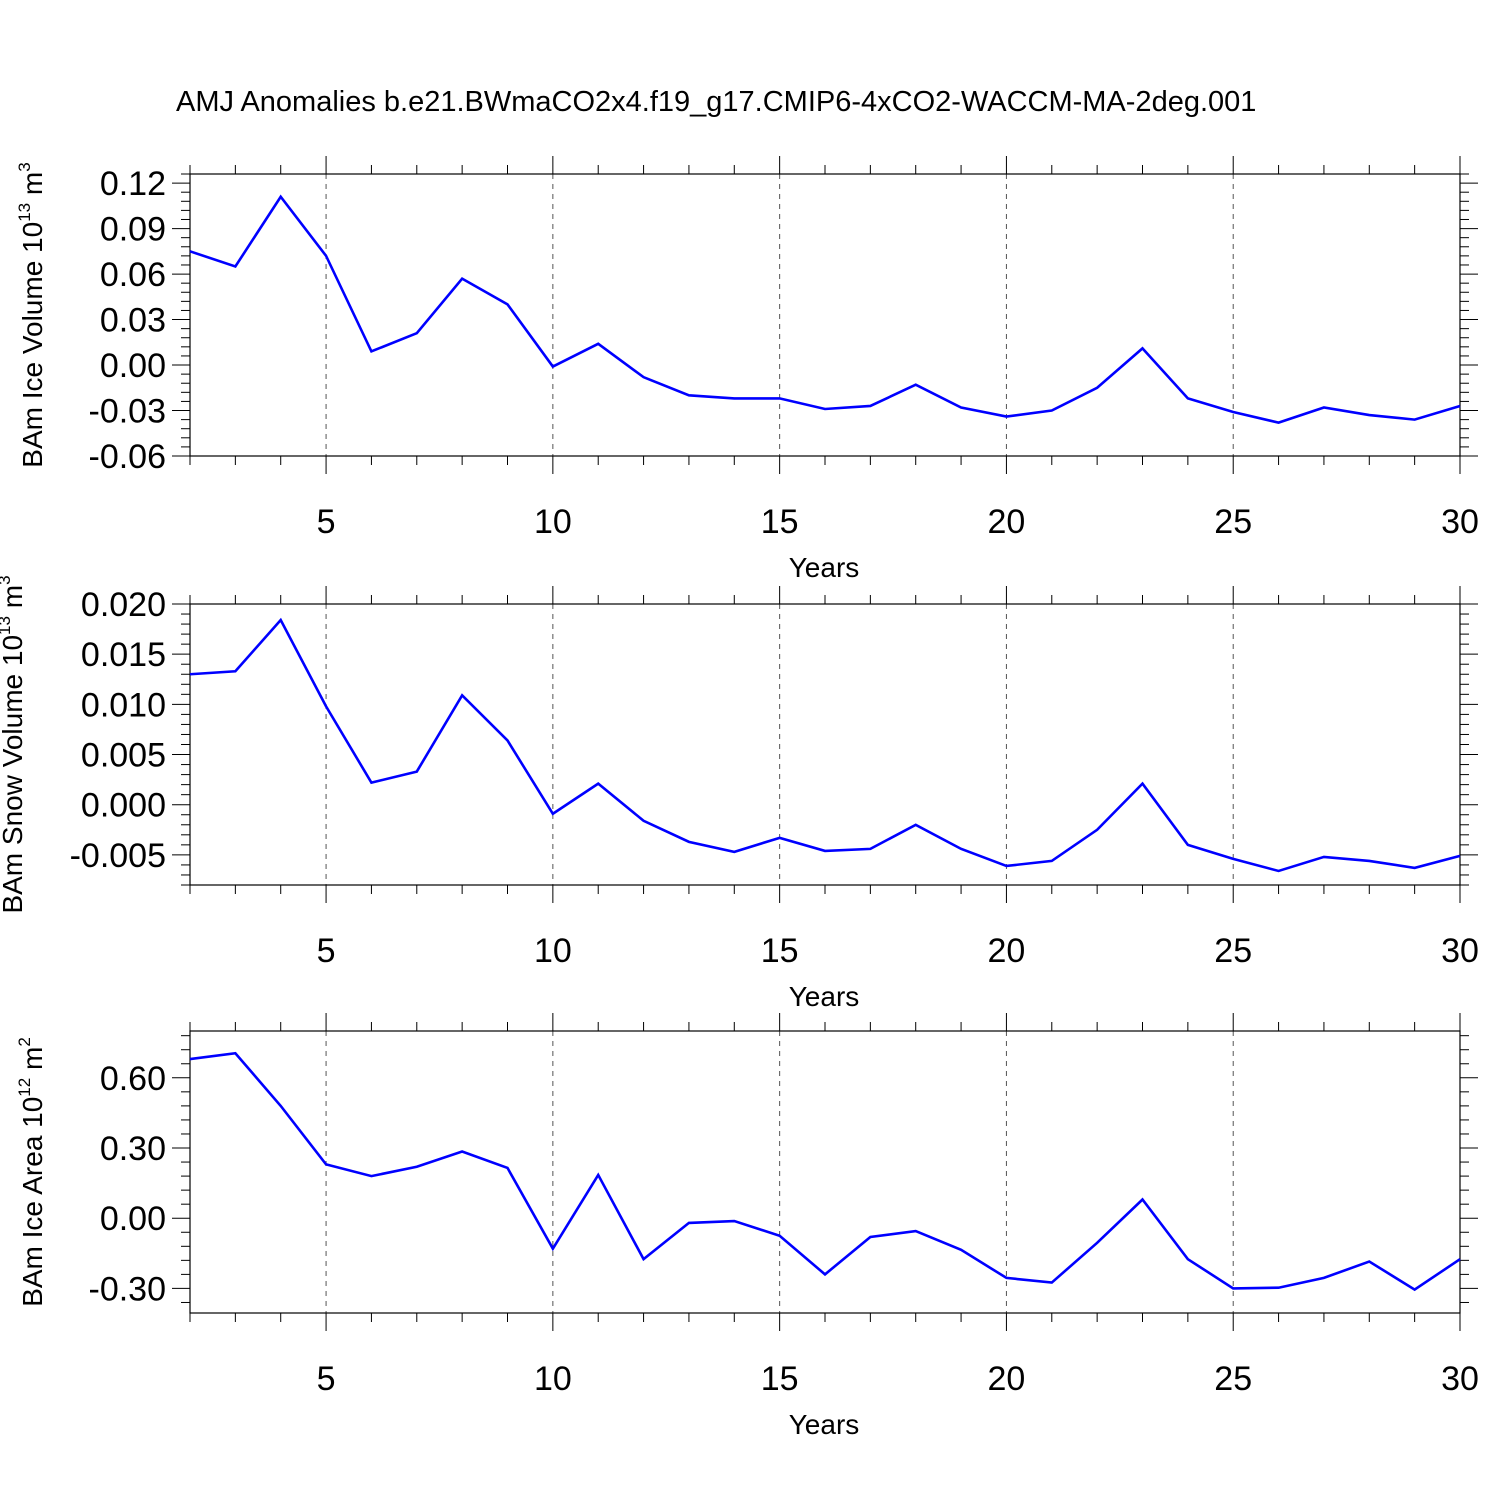 This screenshot has height=1500, width=1500. Describe the element at coordinates (128, 457) in the screenshot. I see `y-tick-label: -0.06` at that location.